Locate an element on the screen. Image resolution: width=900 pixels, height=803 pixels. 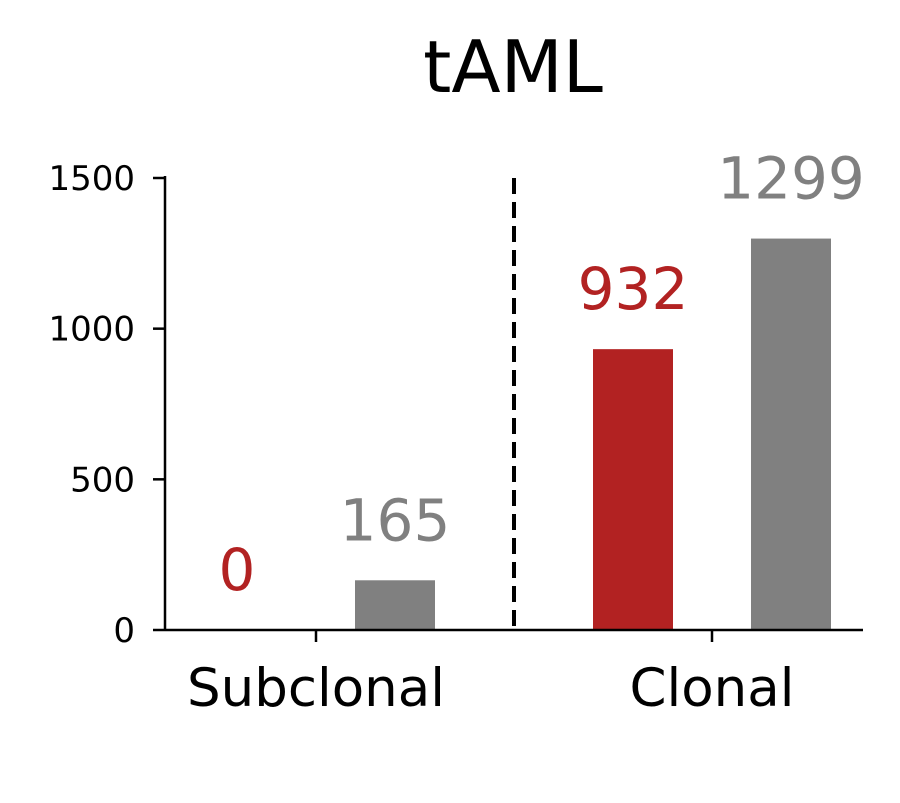
y-tick-label: 500 is located at coordinates (102, 480).